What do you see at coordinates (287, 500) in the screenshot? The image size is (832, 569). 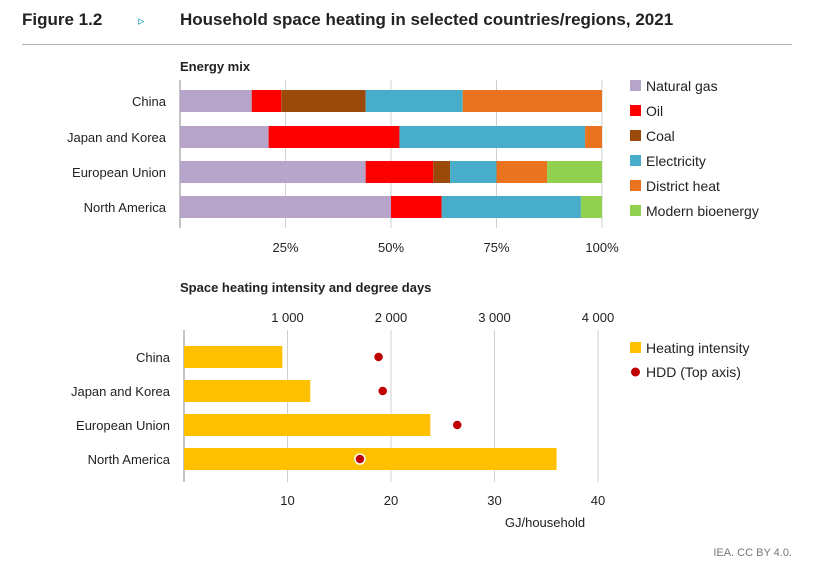 I see `heating-intensity-tick-label: 10` at bounding box center [287, 500].